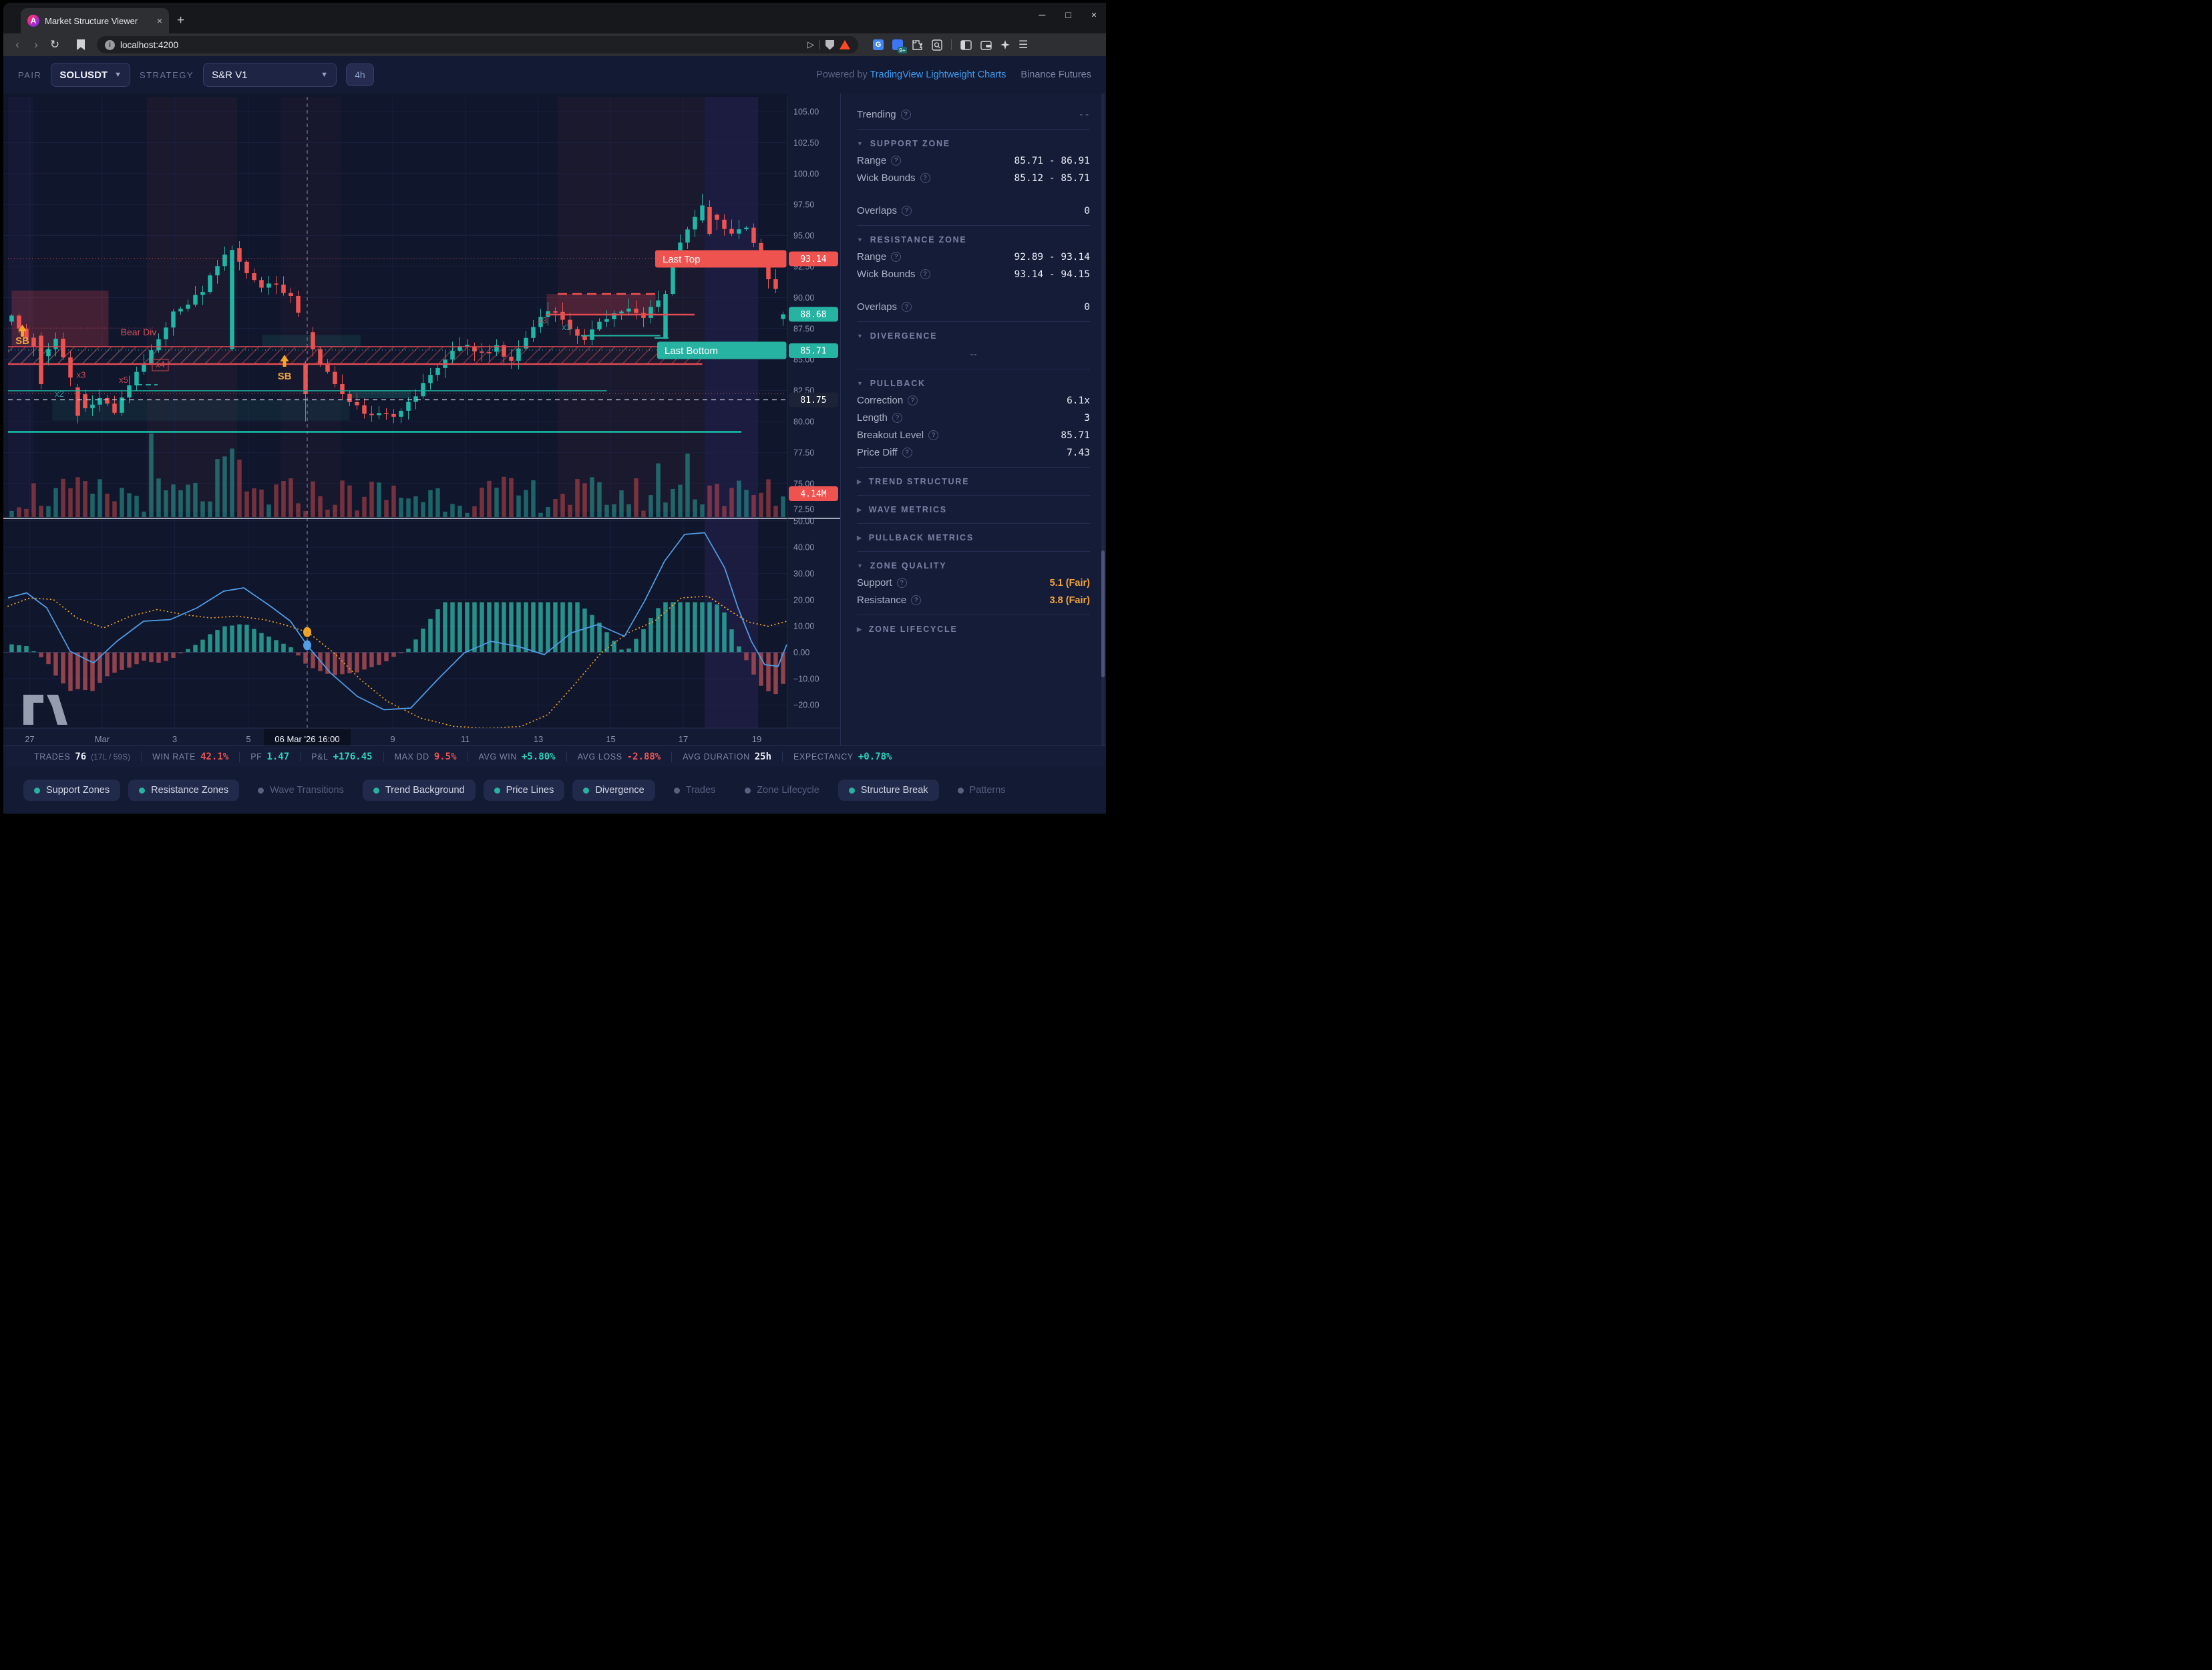  I want to click on strategy-select: S&R V1 ▼, so click(270, 75).